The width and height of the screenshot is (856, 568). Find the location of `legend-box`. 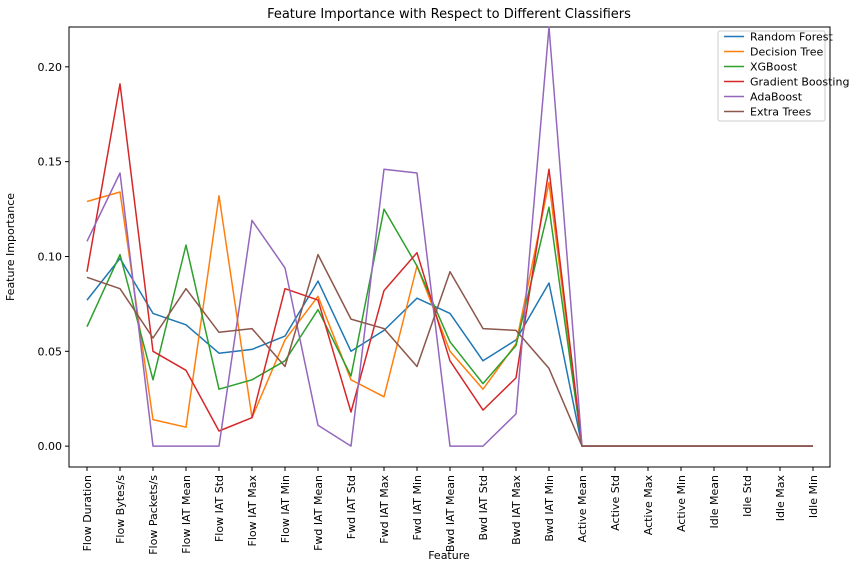

legend-box is located at coordinates (771, 76).